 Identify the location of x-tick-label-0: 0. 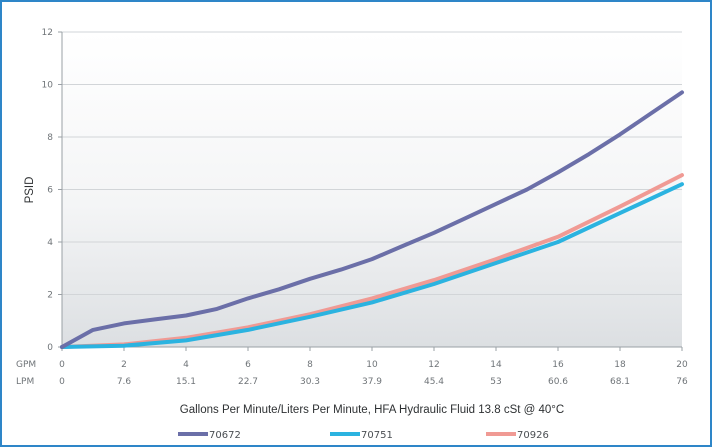
(62, 365).